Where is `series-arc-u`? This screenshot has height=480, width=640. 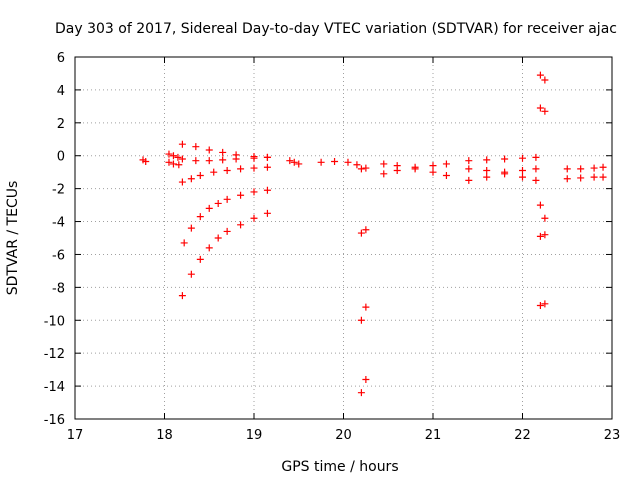 series-arc-u is located at coordinates (542, 109).